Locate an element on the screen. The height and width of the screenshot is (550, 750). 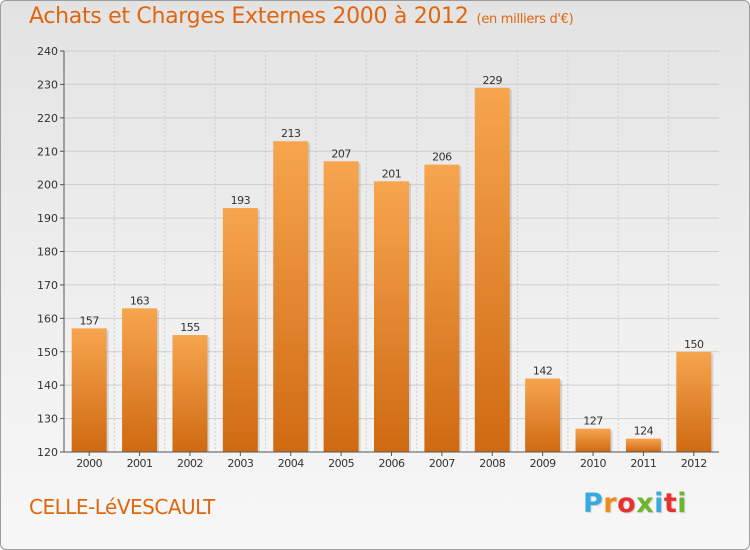
logo-letter: o is located at coordinates (627, 503).